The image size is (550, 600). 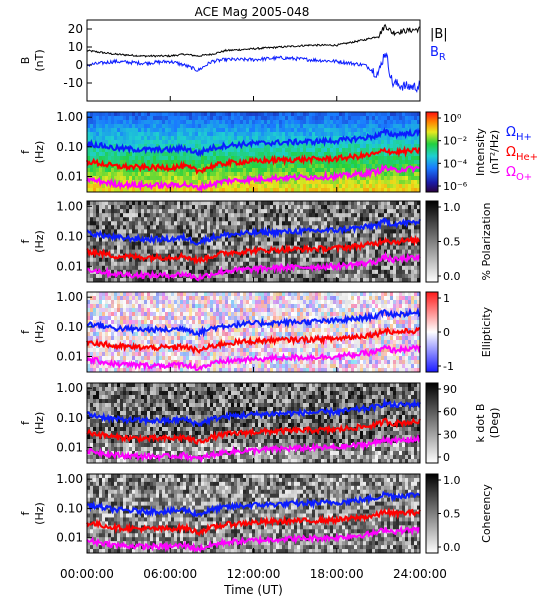 What do you see at coordinates (450, 412) in the screenshot?
I see `colorbar-tick-label: 60` at bounding box center [450, 412].